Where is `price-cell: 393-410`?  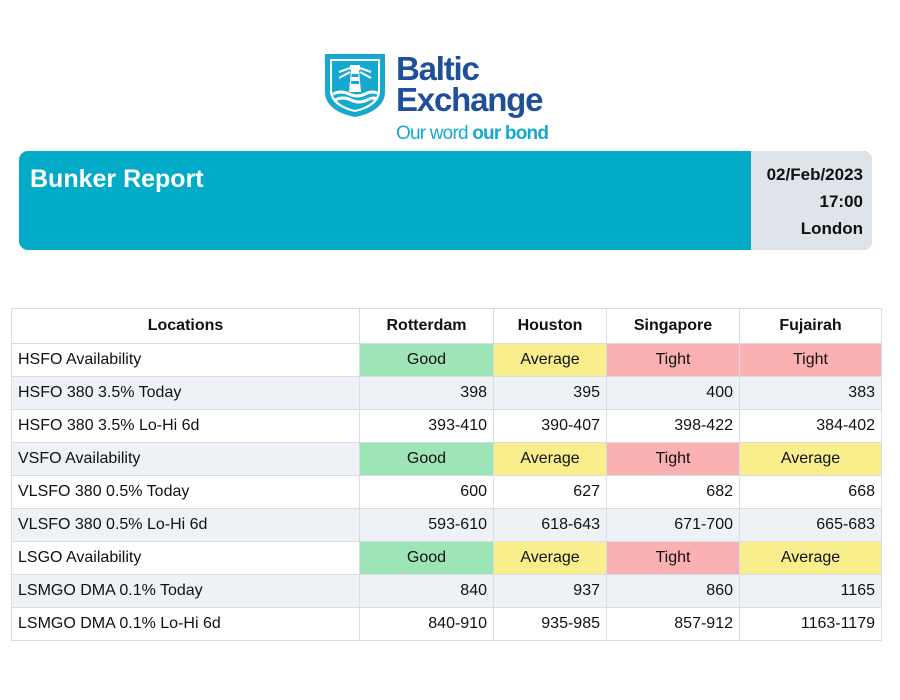
price-cell: 393-410 is located at coordinates (426, 426).